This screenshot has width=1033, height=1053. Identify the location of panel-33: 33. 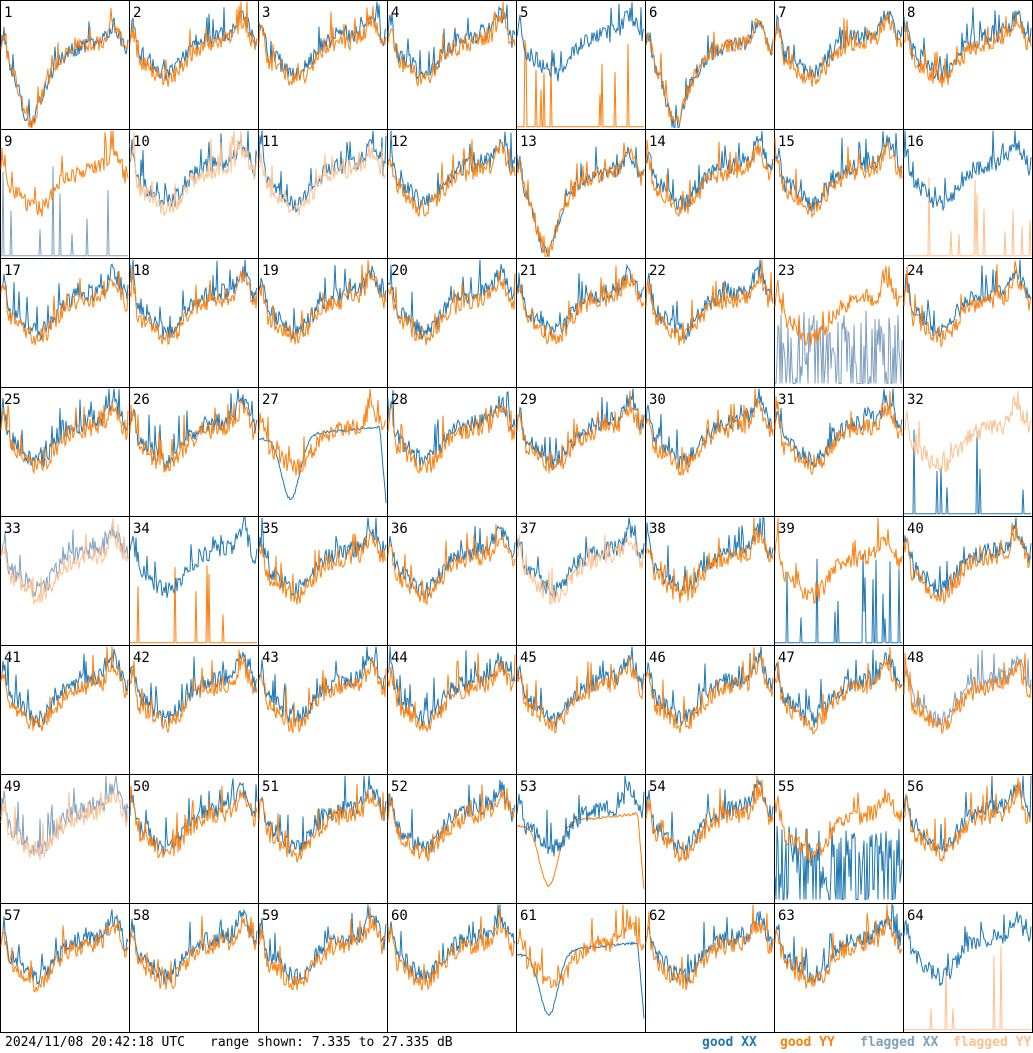
(65, 581).